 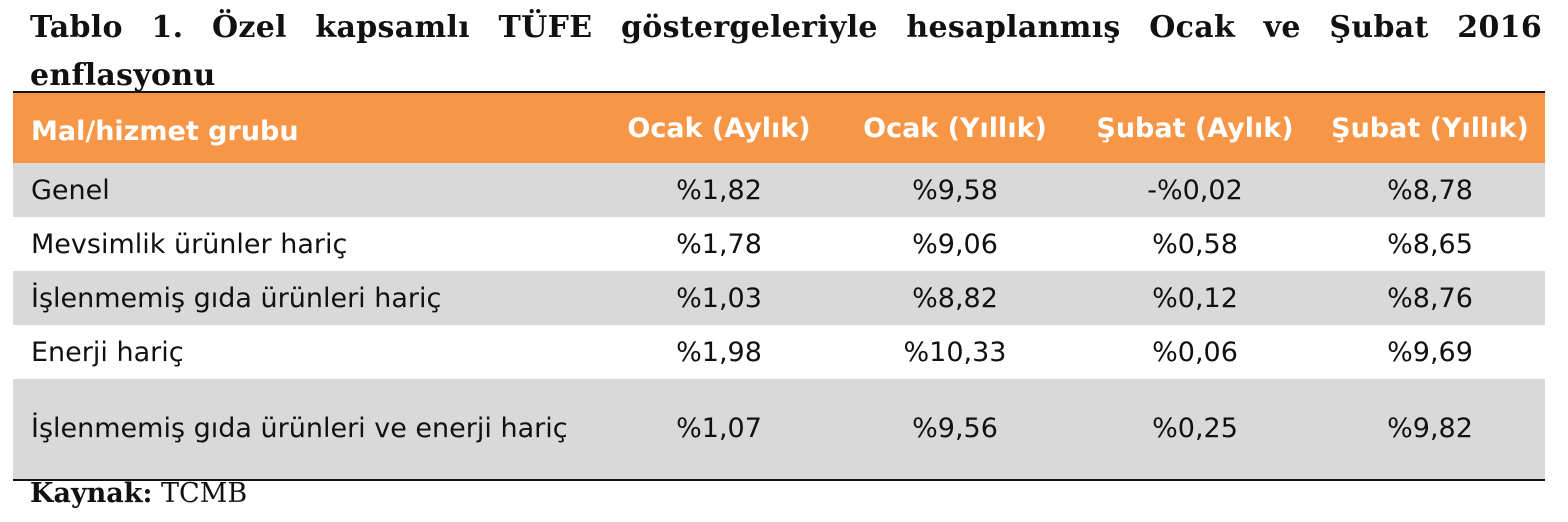 What do you see at coordinates (308, 430) in the screenshot?
I see `row-label: İşlenmemiş gıda ürünleri ve enerji hariç` at bounding box center [308, 430].